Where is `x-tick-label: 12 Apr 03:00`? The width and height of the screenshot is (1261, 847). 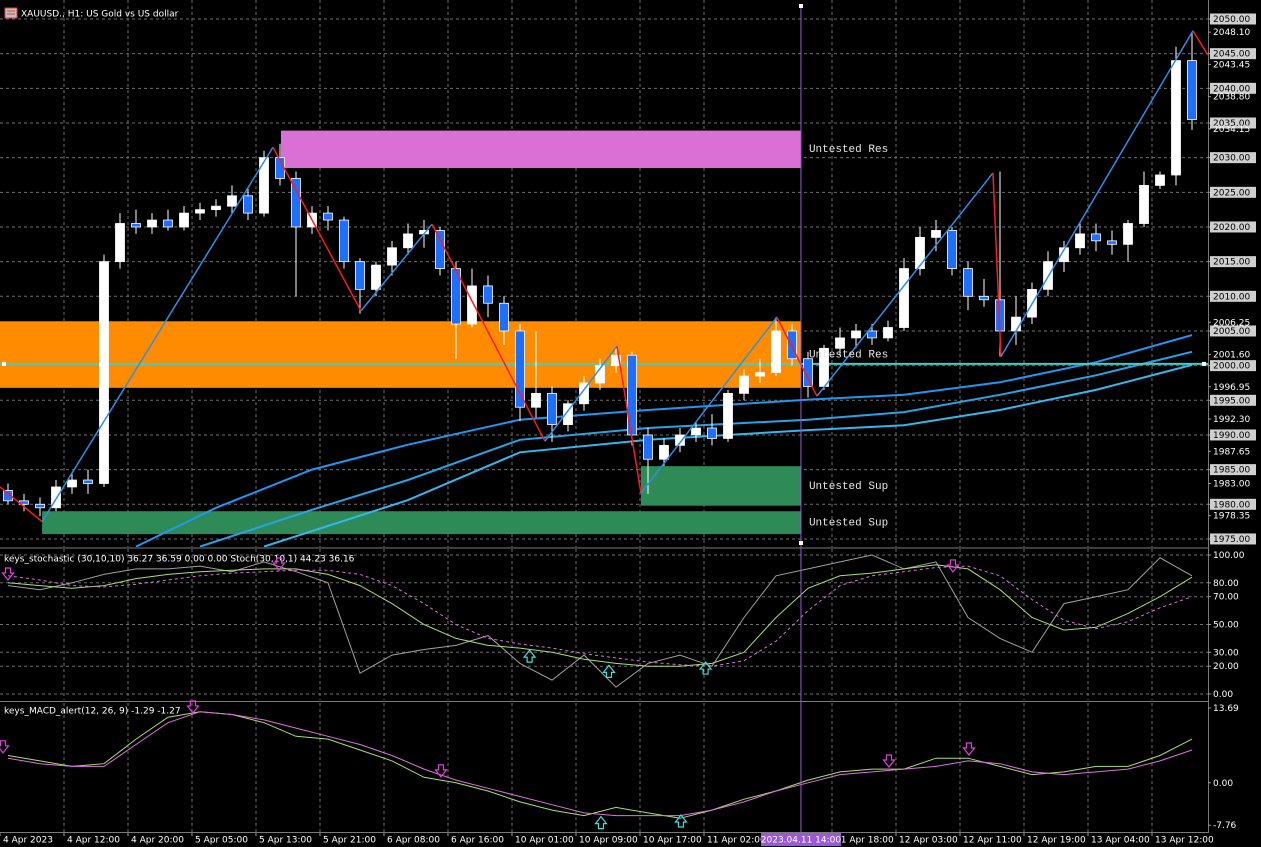 x-tick-label: 12 Apr 03:00 is located at coordinates (928, 841).